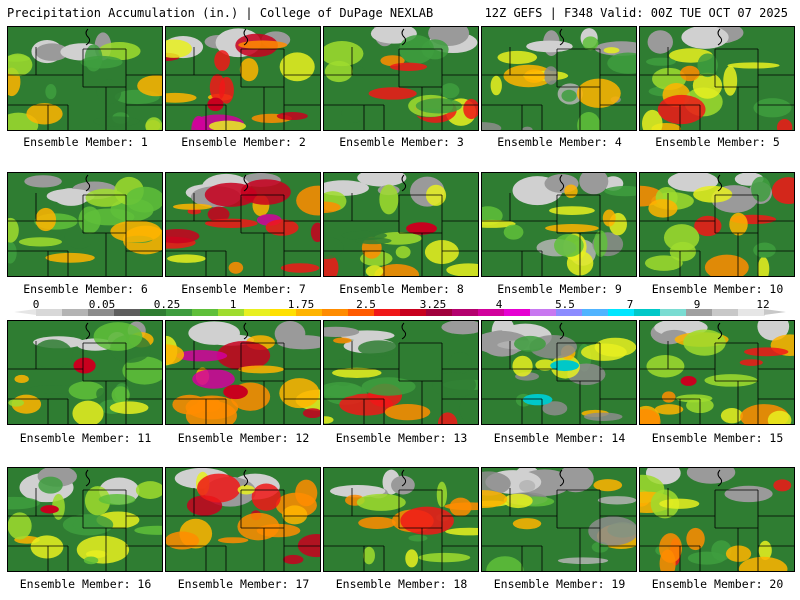 This screenshot has width=800, height=600. I want to click on ensemble-member-label: Ensemble Member: 17, so click(243, 584).